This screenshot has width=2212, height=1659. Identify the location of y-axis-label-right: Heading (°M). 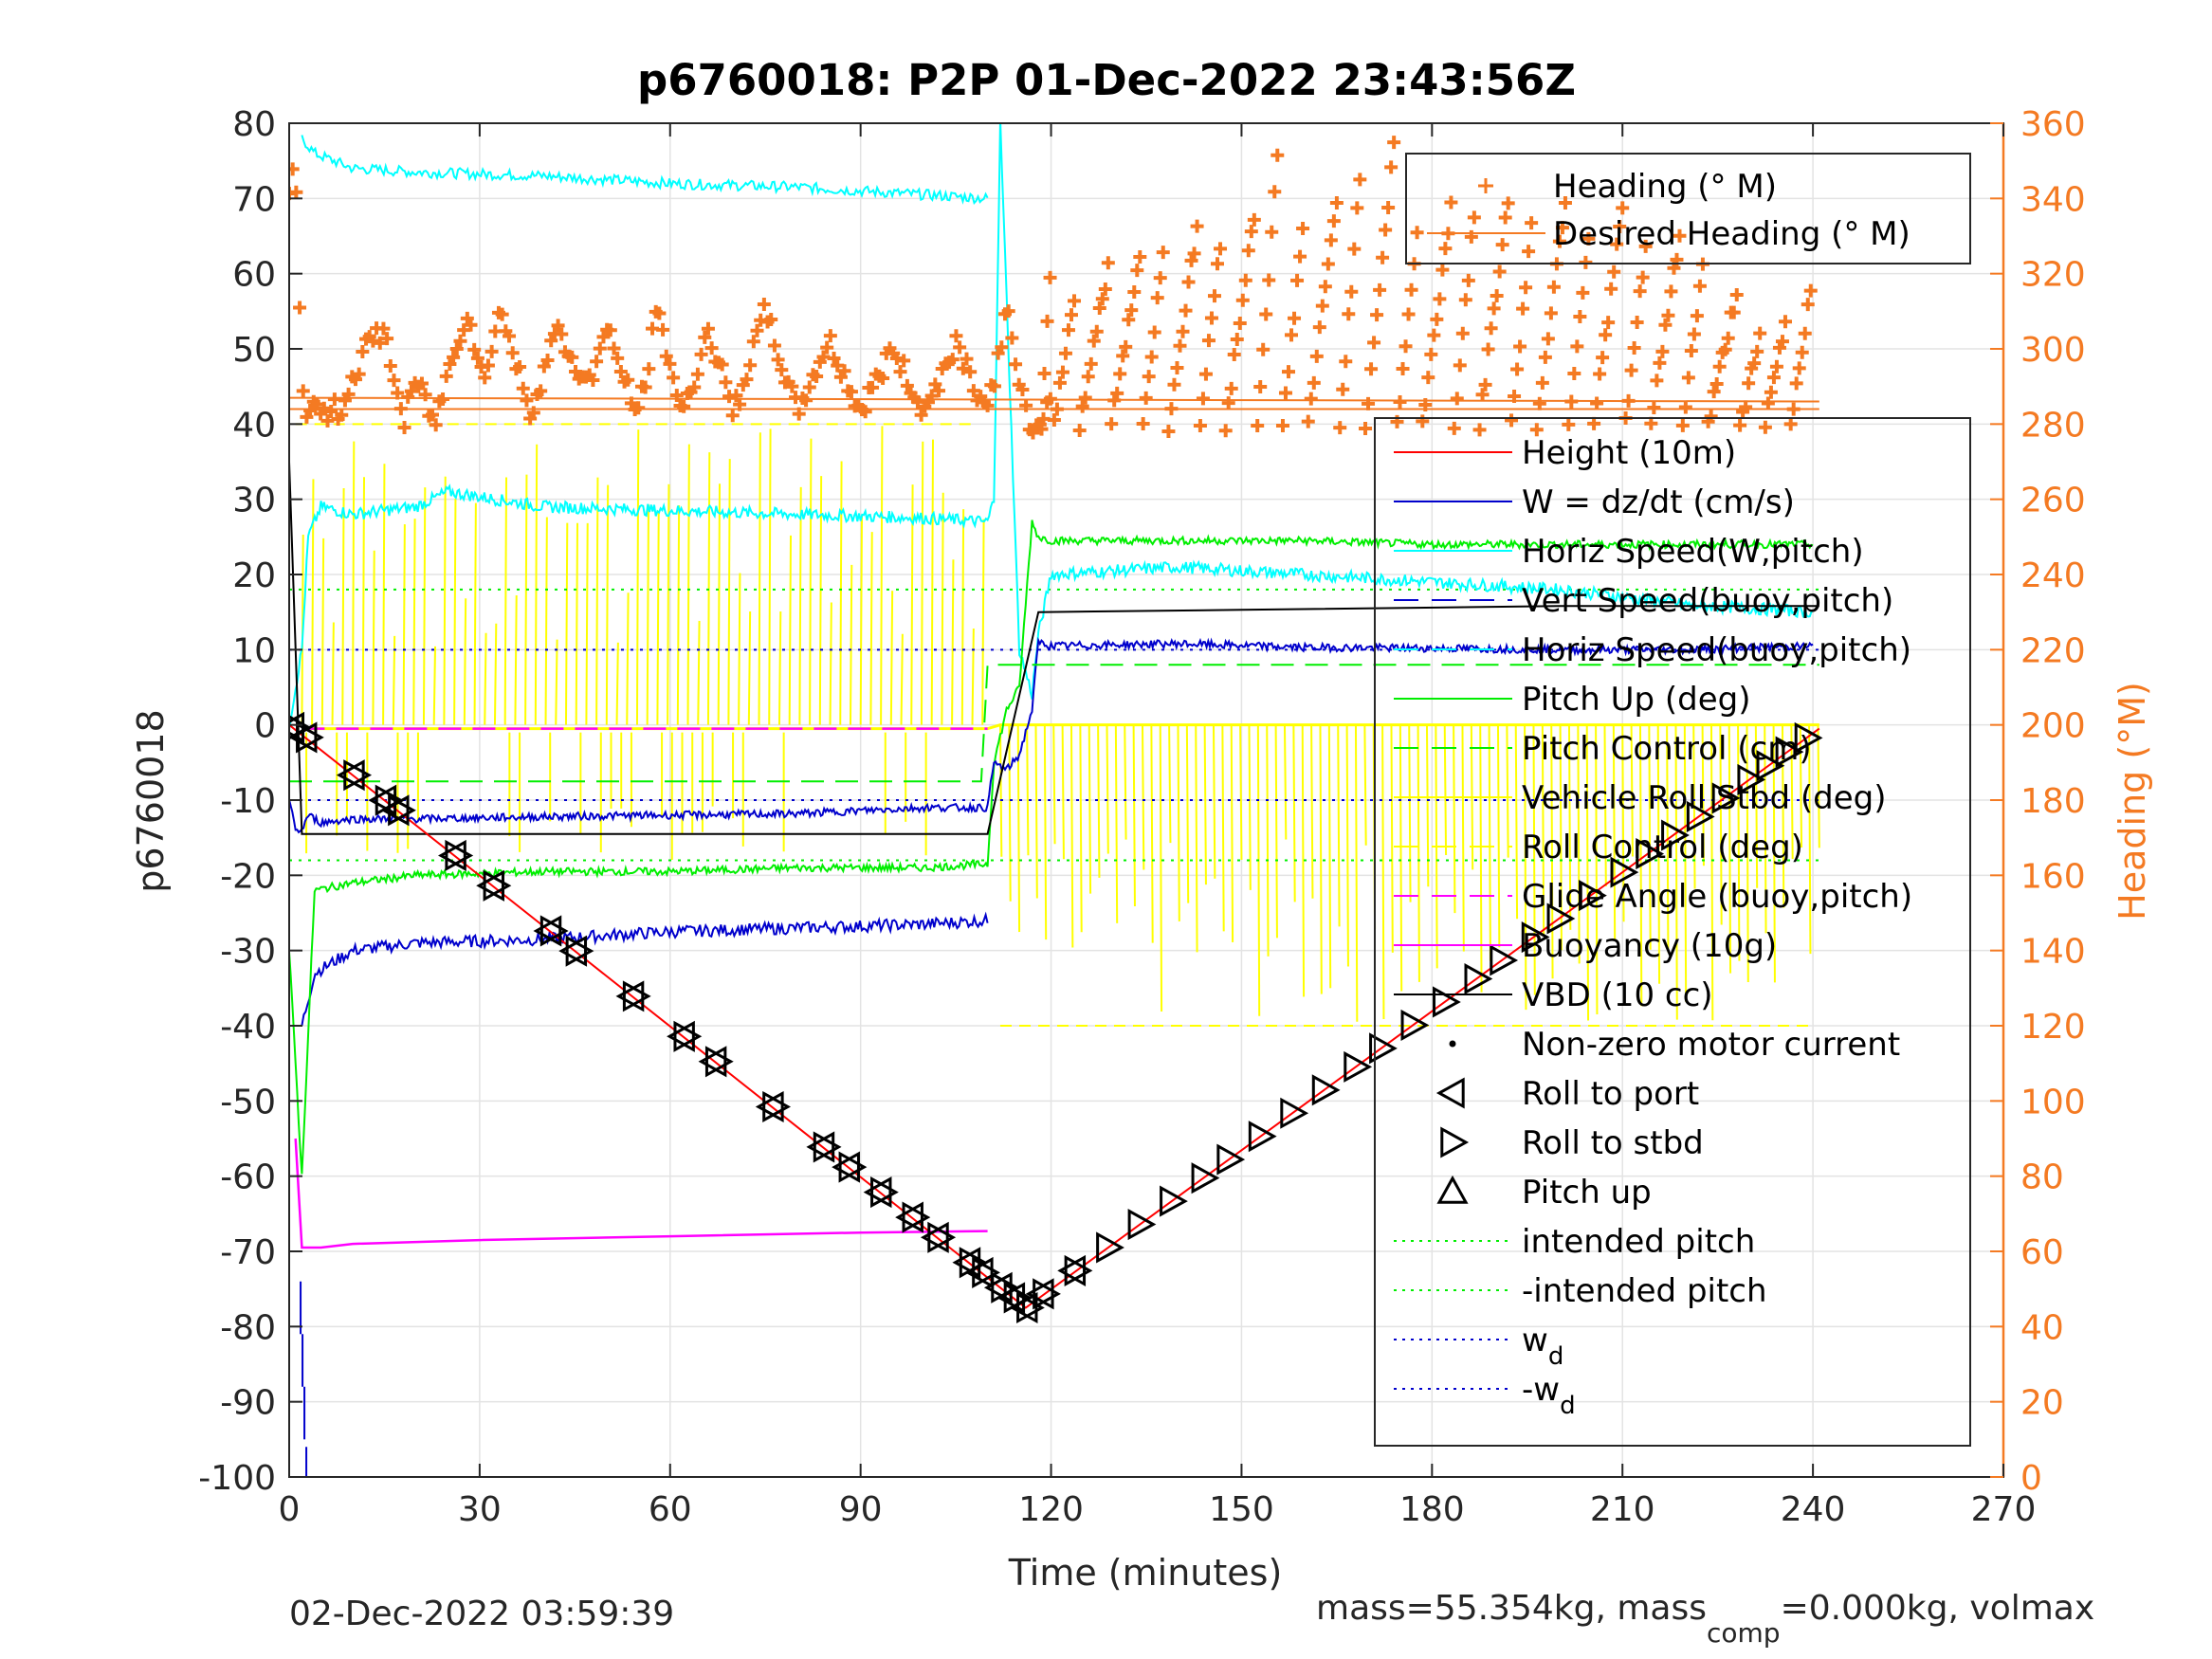
(2132, 801).